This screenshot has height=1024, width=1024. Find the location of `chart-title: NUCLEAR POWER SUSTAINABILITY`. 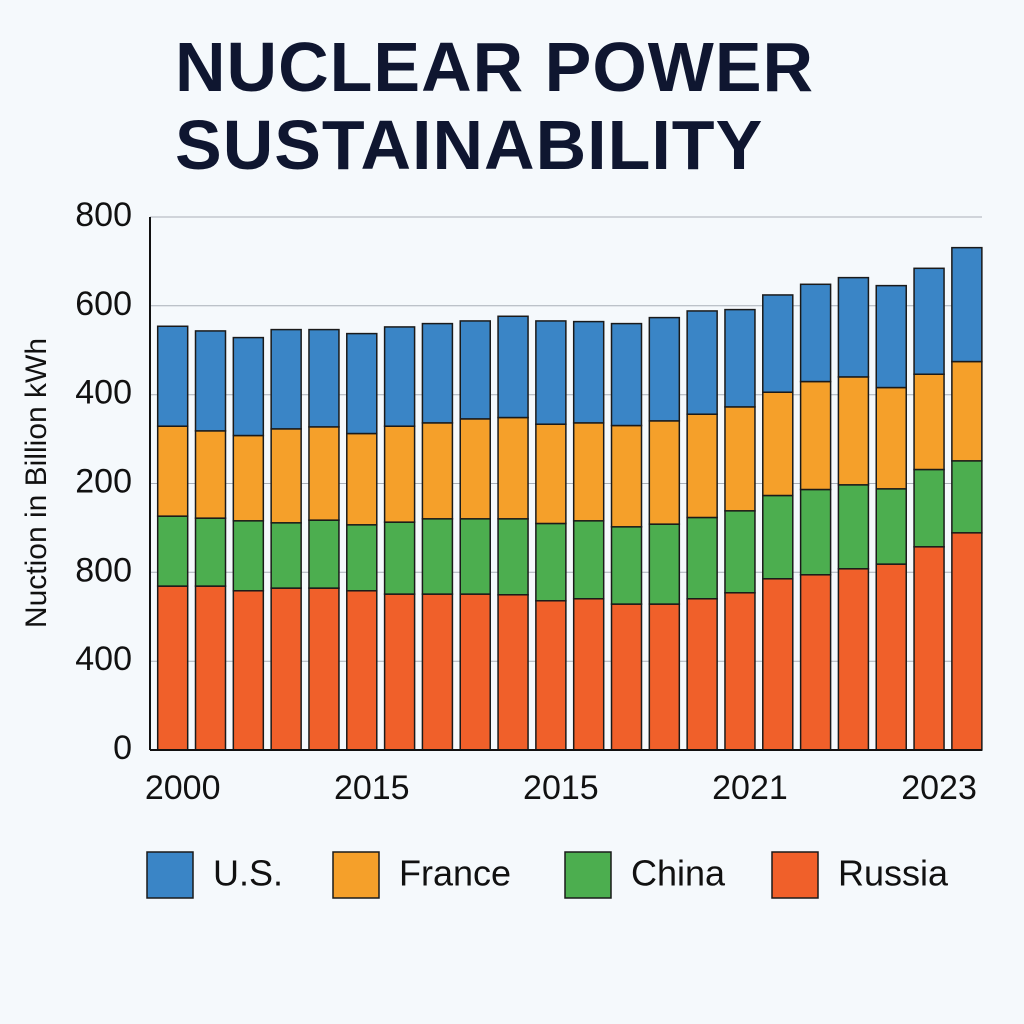

chart-title: NUCLEAR POWER SUSTAINABILITY is located at coordinates (495, 106).